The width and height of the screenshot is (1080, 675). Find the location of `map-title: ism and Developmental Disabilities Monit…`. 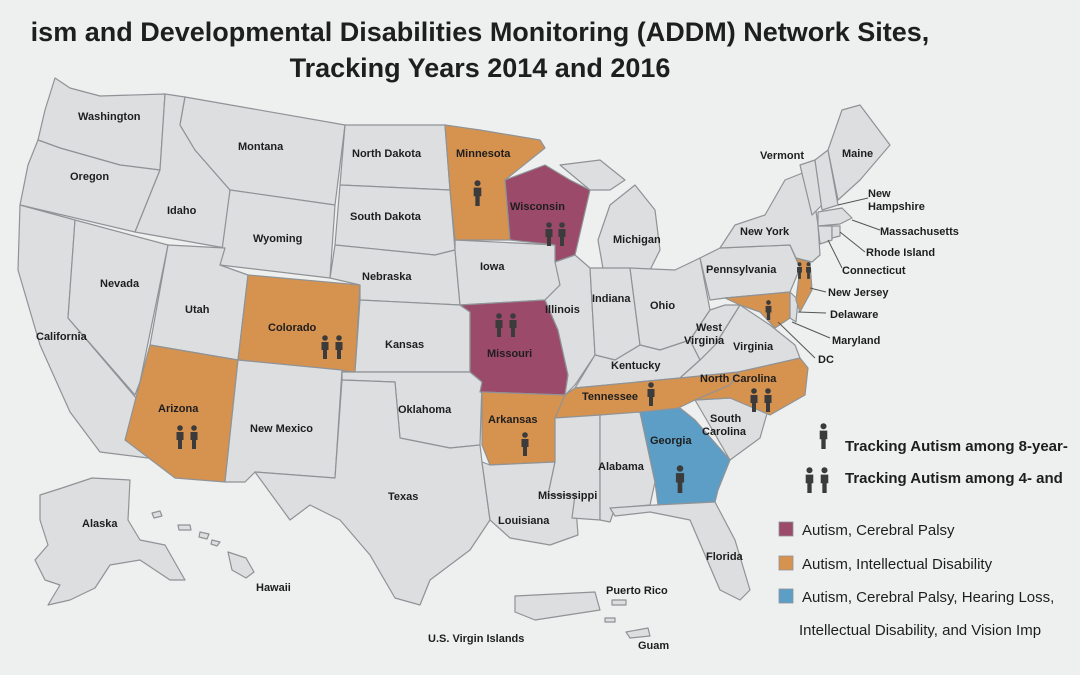

map-title: ism and Developmental Disabilities Monit… is located at coordinates (500, 50).